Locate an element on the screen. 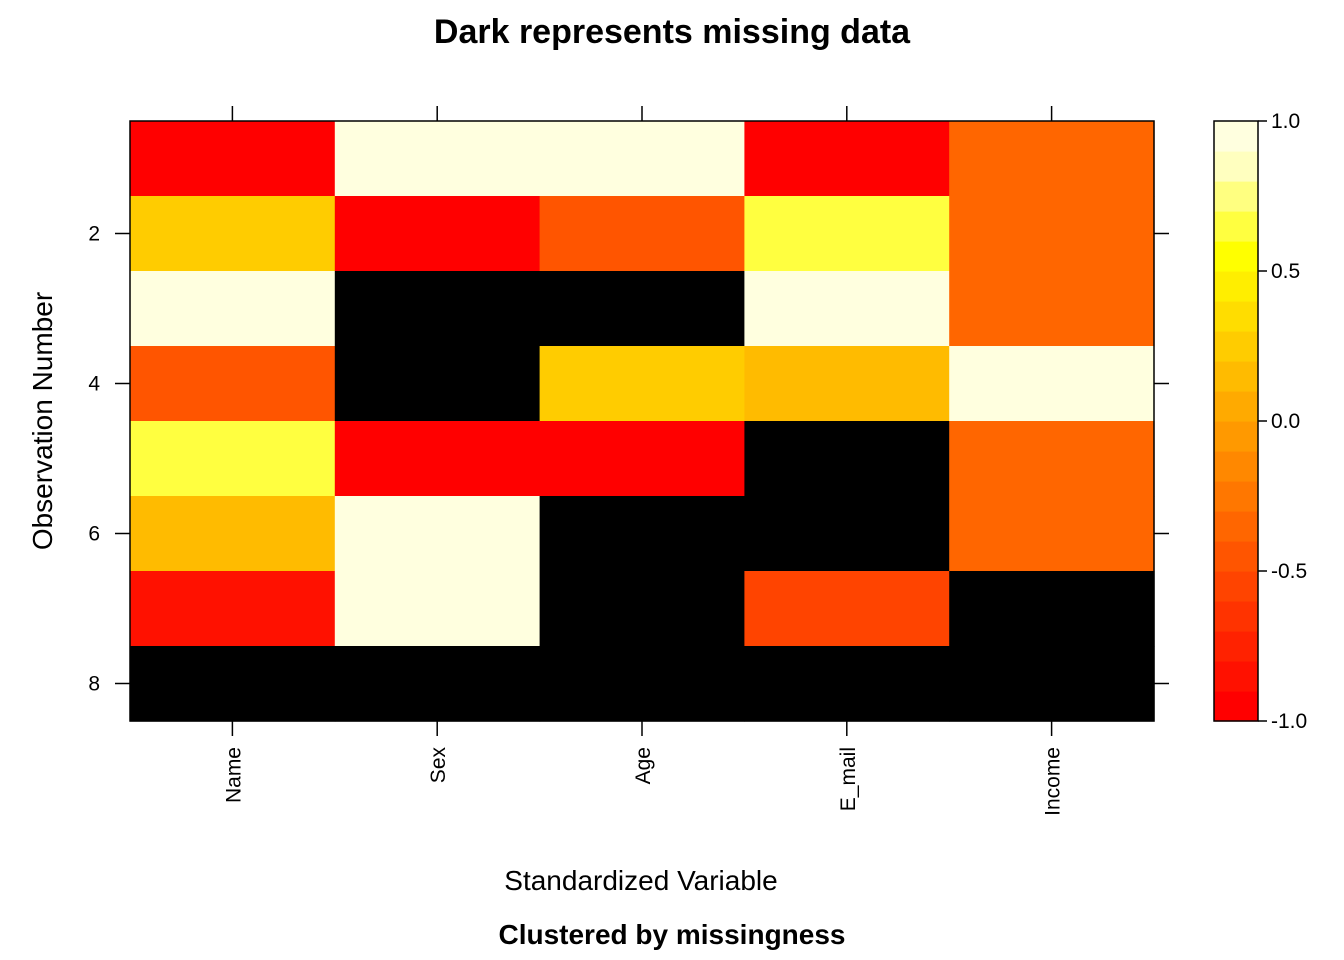  y-axis-label: Observation Number is located at coordinates (42, 421).